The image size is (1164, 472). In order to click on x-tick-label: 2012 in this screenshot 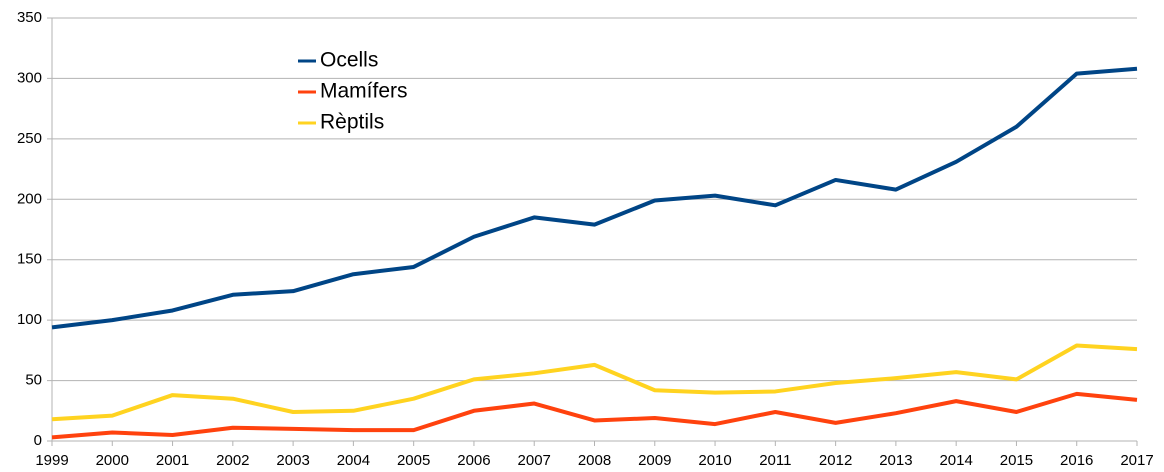, I will do `click(835, 460)`.